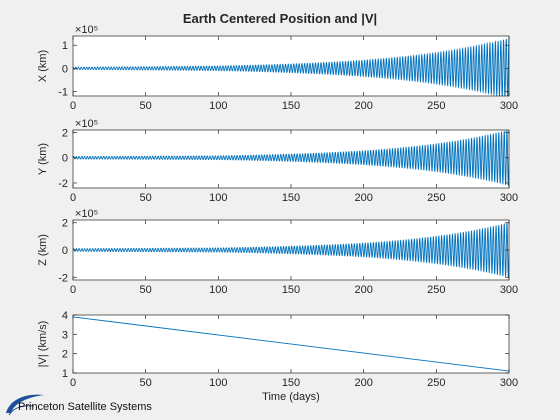 The image size is (560, 420). What do you see at coordinates (85, 407) in the screenshot?
I see `logo-text: Princeton Satellite Systems` at bounding box center [85, 407].